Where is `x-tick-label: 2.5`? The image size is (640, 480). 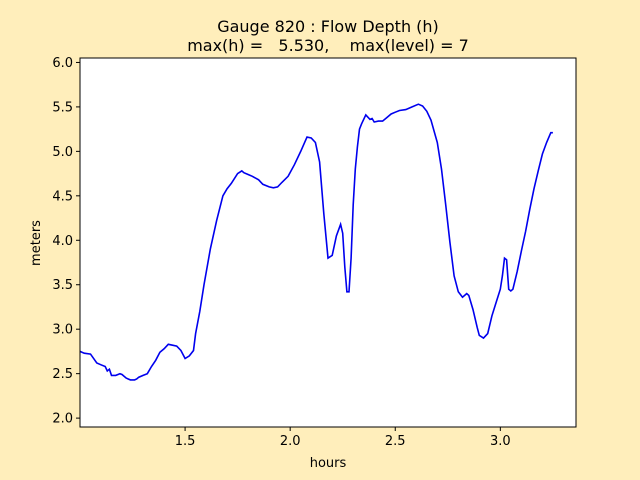 x-tick-label: 2.5 is located at coordinates (395, 441).